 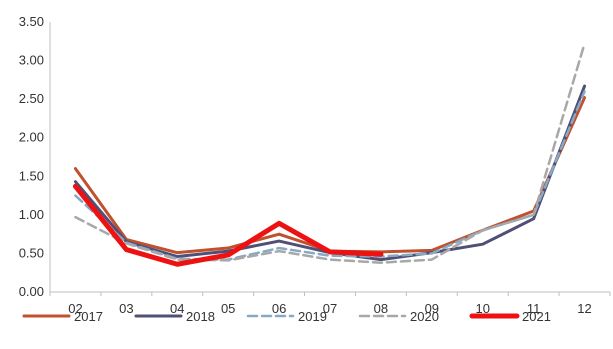 What do you see at coordinates (31, 214) in the screenshot?
I see `y-tick-label: 1.00` at bounding box center [31, 214].